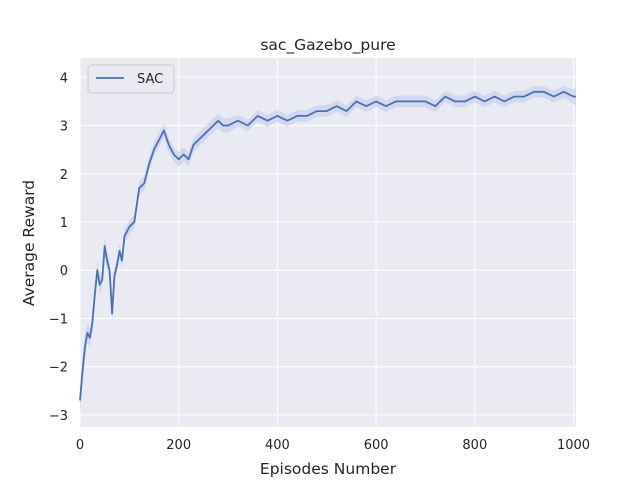 The height and width of the screenshot is (485, 640). Describe the element at coordinates (376, 445) in the screenshot. I see `x-tick-label: 600` at that location.